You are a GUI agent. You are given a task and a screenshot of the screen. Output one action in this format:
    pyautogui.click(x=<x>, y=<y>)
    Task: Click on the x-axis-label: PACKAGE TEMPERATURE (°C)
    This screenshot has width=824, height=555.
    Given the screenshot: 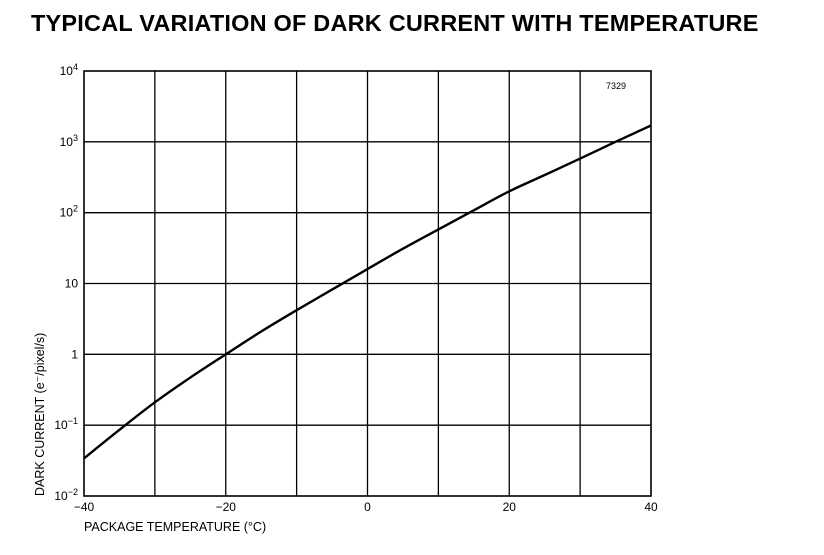 What is the action you would take?
    pyautogui.click(x=175, y=527)
    